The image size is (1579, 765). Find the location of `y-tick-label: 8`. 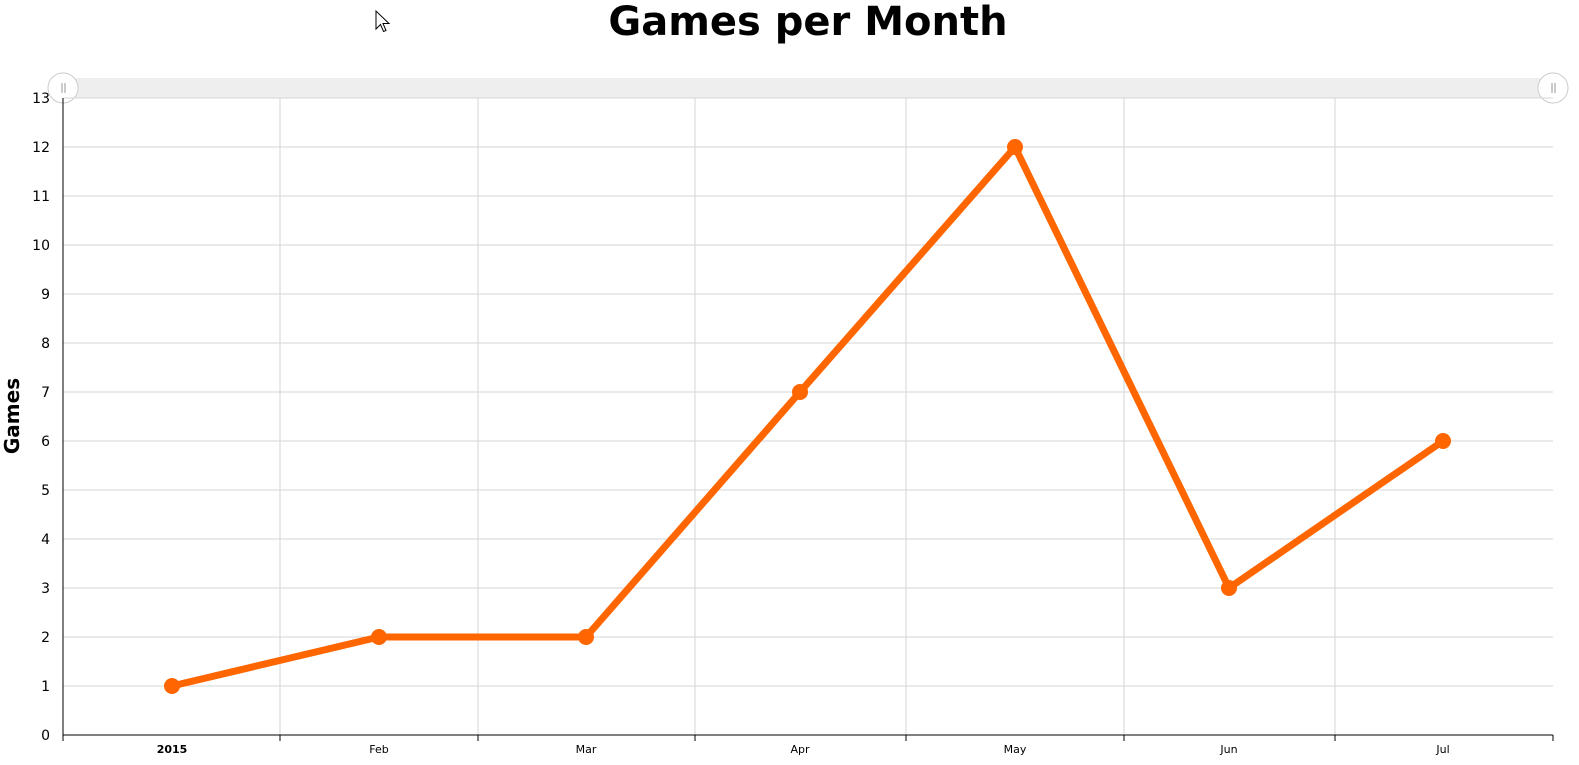

y-tick-label: 8 is located at coordinates (45, 344).